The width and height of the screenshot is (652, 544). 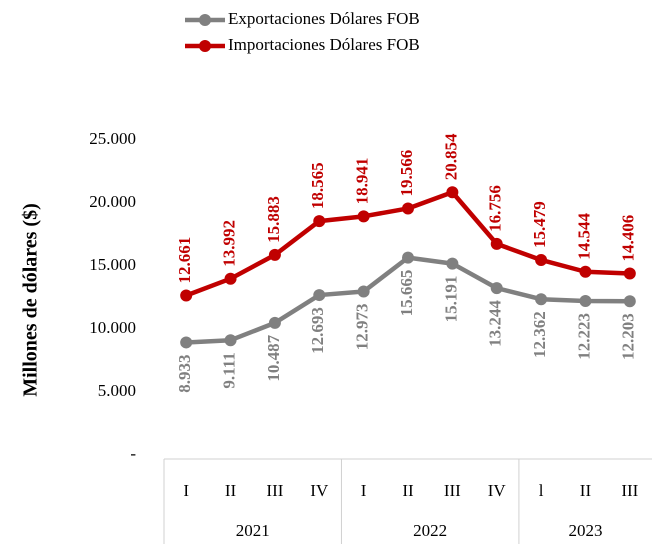 What do you see at coordinates (273, 357) in the screenshot?
I see `data-label: 10.487` at bounding box center [273, 357].